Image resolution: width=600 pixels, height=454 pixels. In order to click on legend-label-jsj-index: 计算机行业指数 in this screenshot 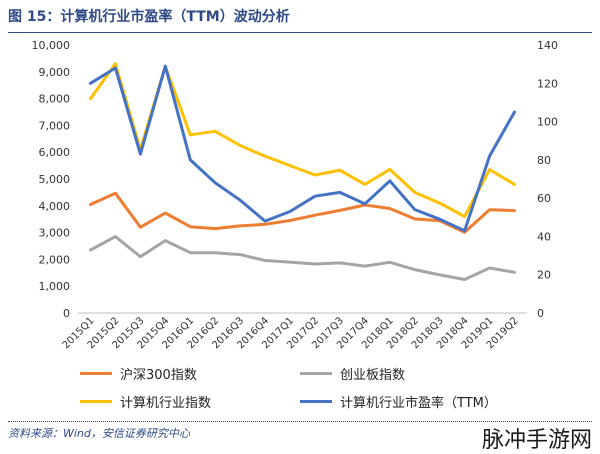, I will do `click(166, 403)`.